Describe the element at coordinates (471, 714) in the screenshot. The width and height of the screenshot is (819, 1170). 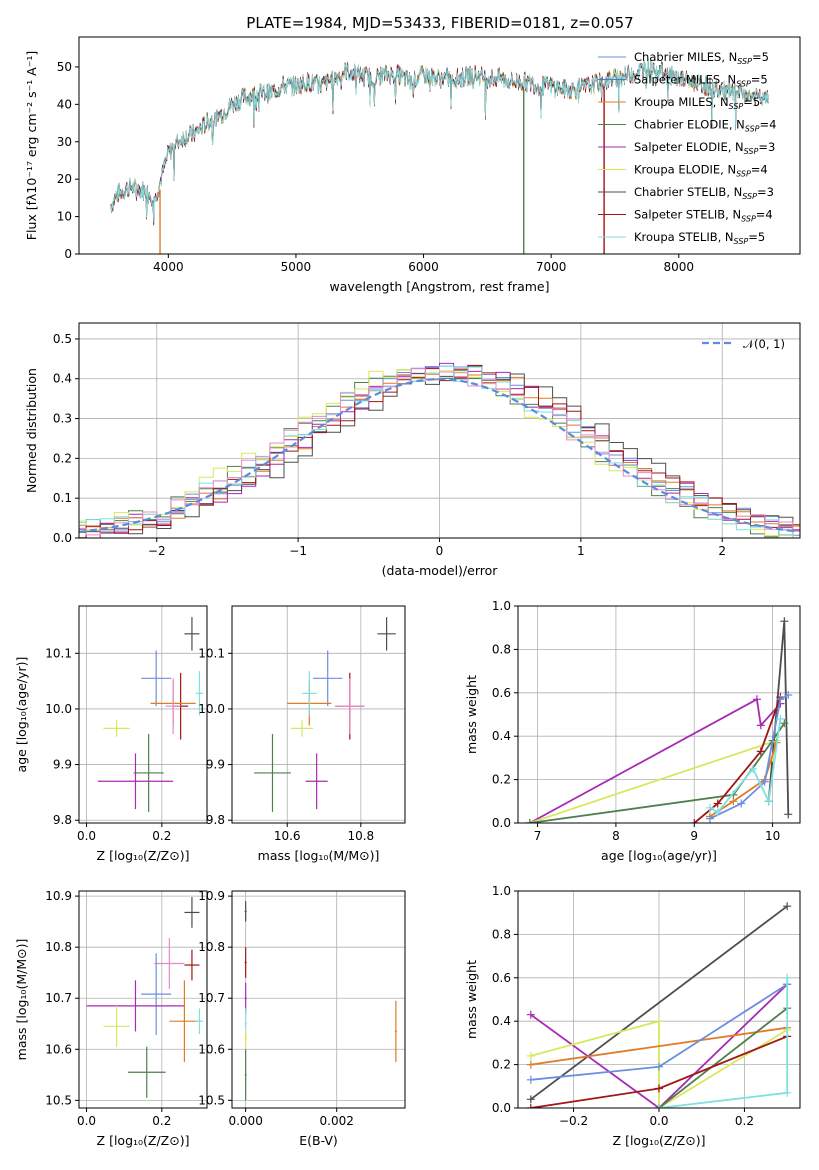
I see `y-axis-label: mass weight` at that location.